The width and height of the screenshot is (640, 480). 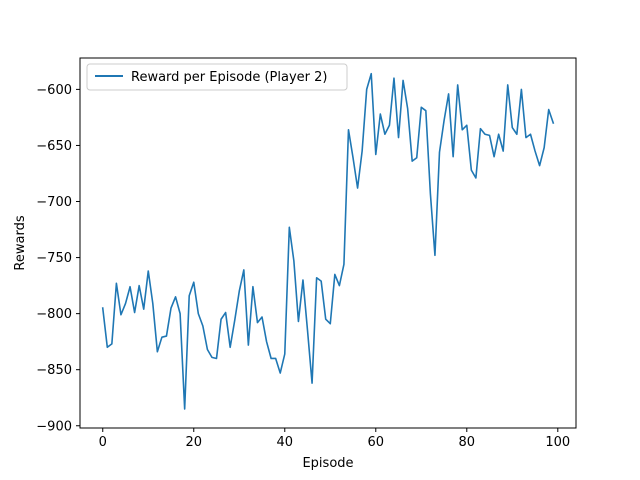 I want to click on legend-label: Reward per Episode (Player 2), so click(x=229, y=77).